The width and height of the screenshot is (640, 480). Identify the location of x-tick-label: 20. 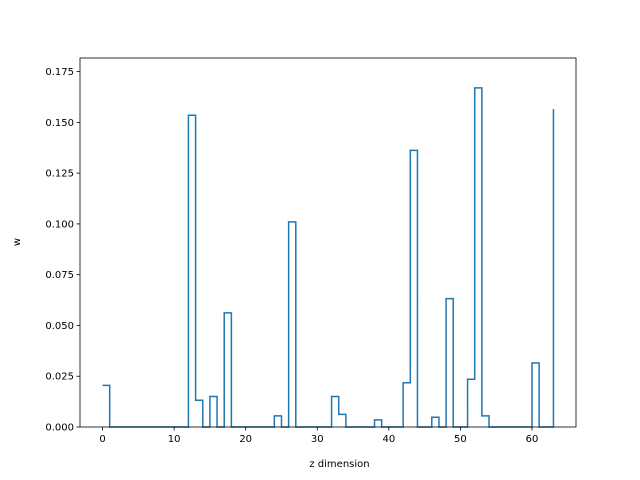
(245, 439).